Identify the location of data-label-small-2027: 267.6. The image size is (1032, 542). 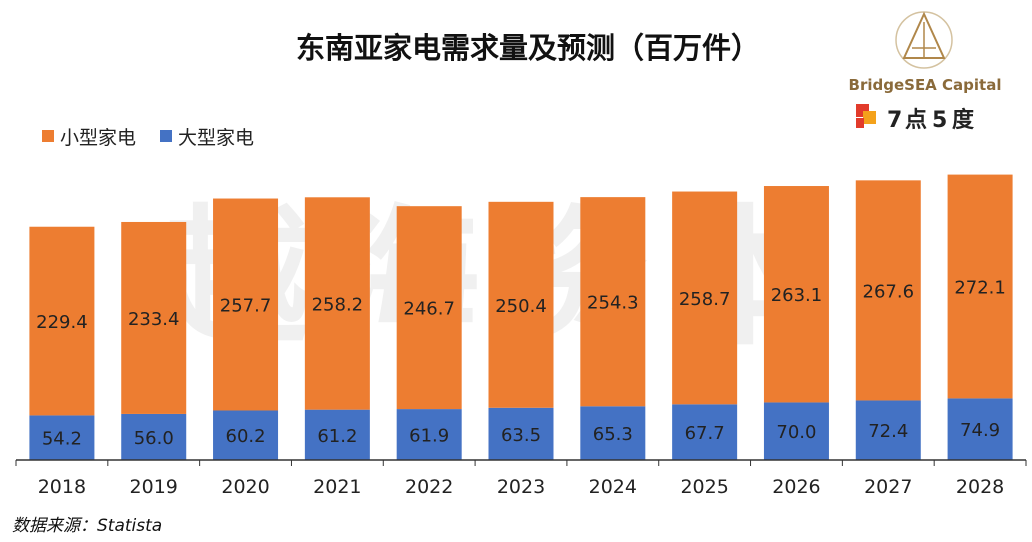
(889, 291).